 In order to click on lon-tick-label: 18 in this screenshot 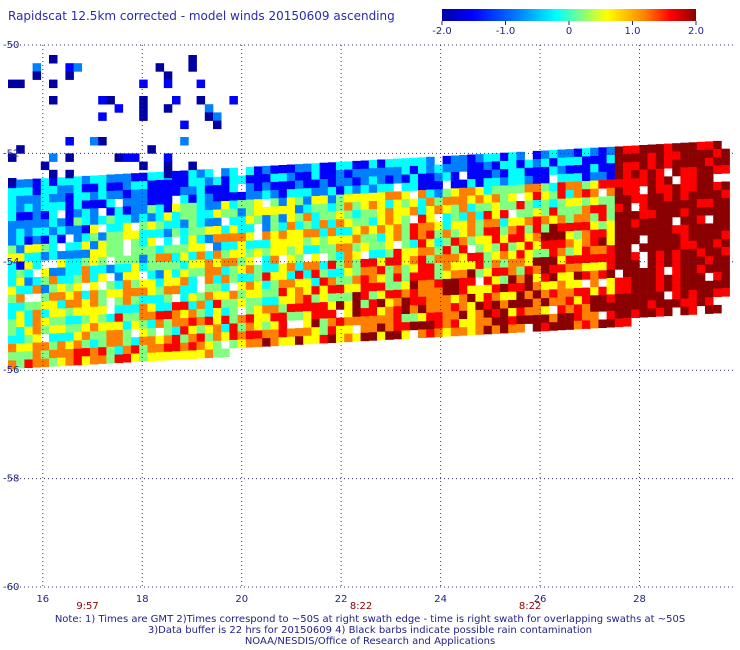, I will do `click(142, 599)`.